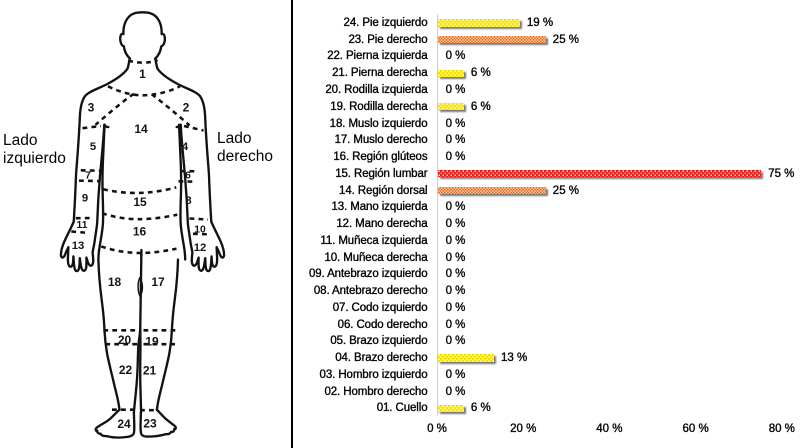 The height and width of the screenshot is (448, 803). What do you see at coordinates (115, 282) in the screenshot?
I see `svg-text: 18` at bounding box center [115, 282].